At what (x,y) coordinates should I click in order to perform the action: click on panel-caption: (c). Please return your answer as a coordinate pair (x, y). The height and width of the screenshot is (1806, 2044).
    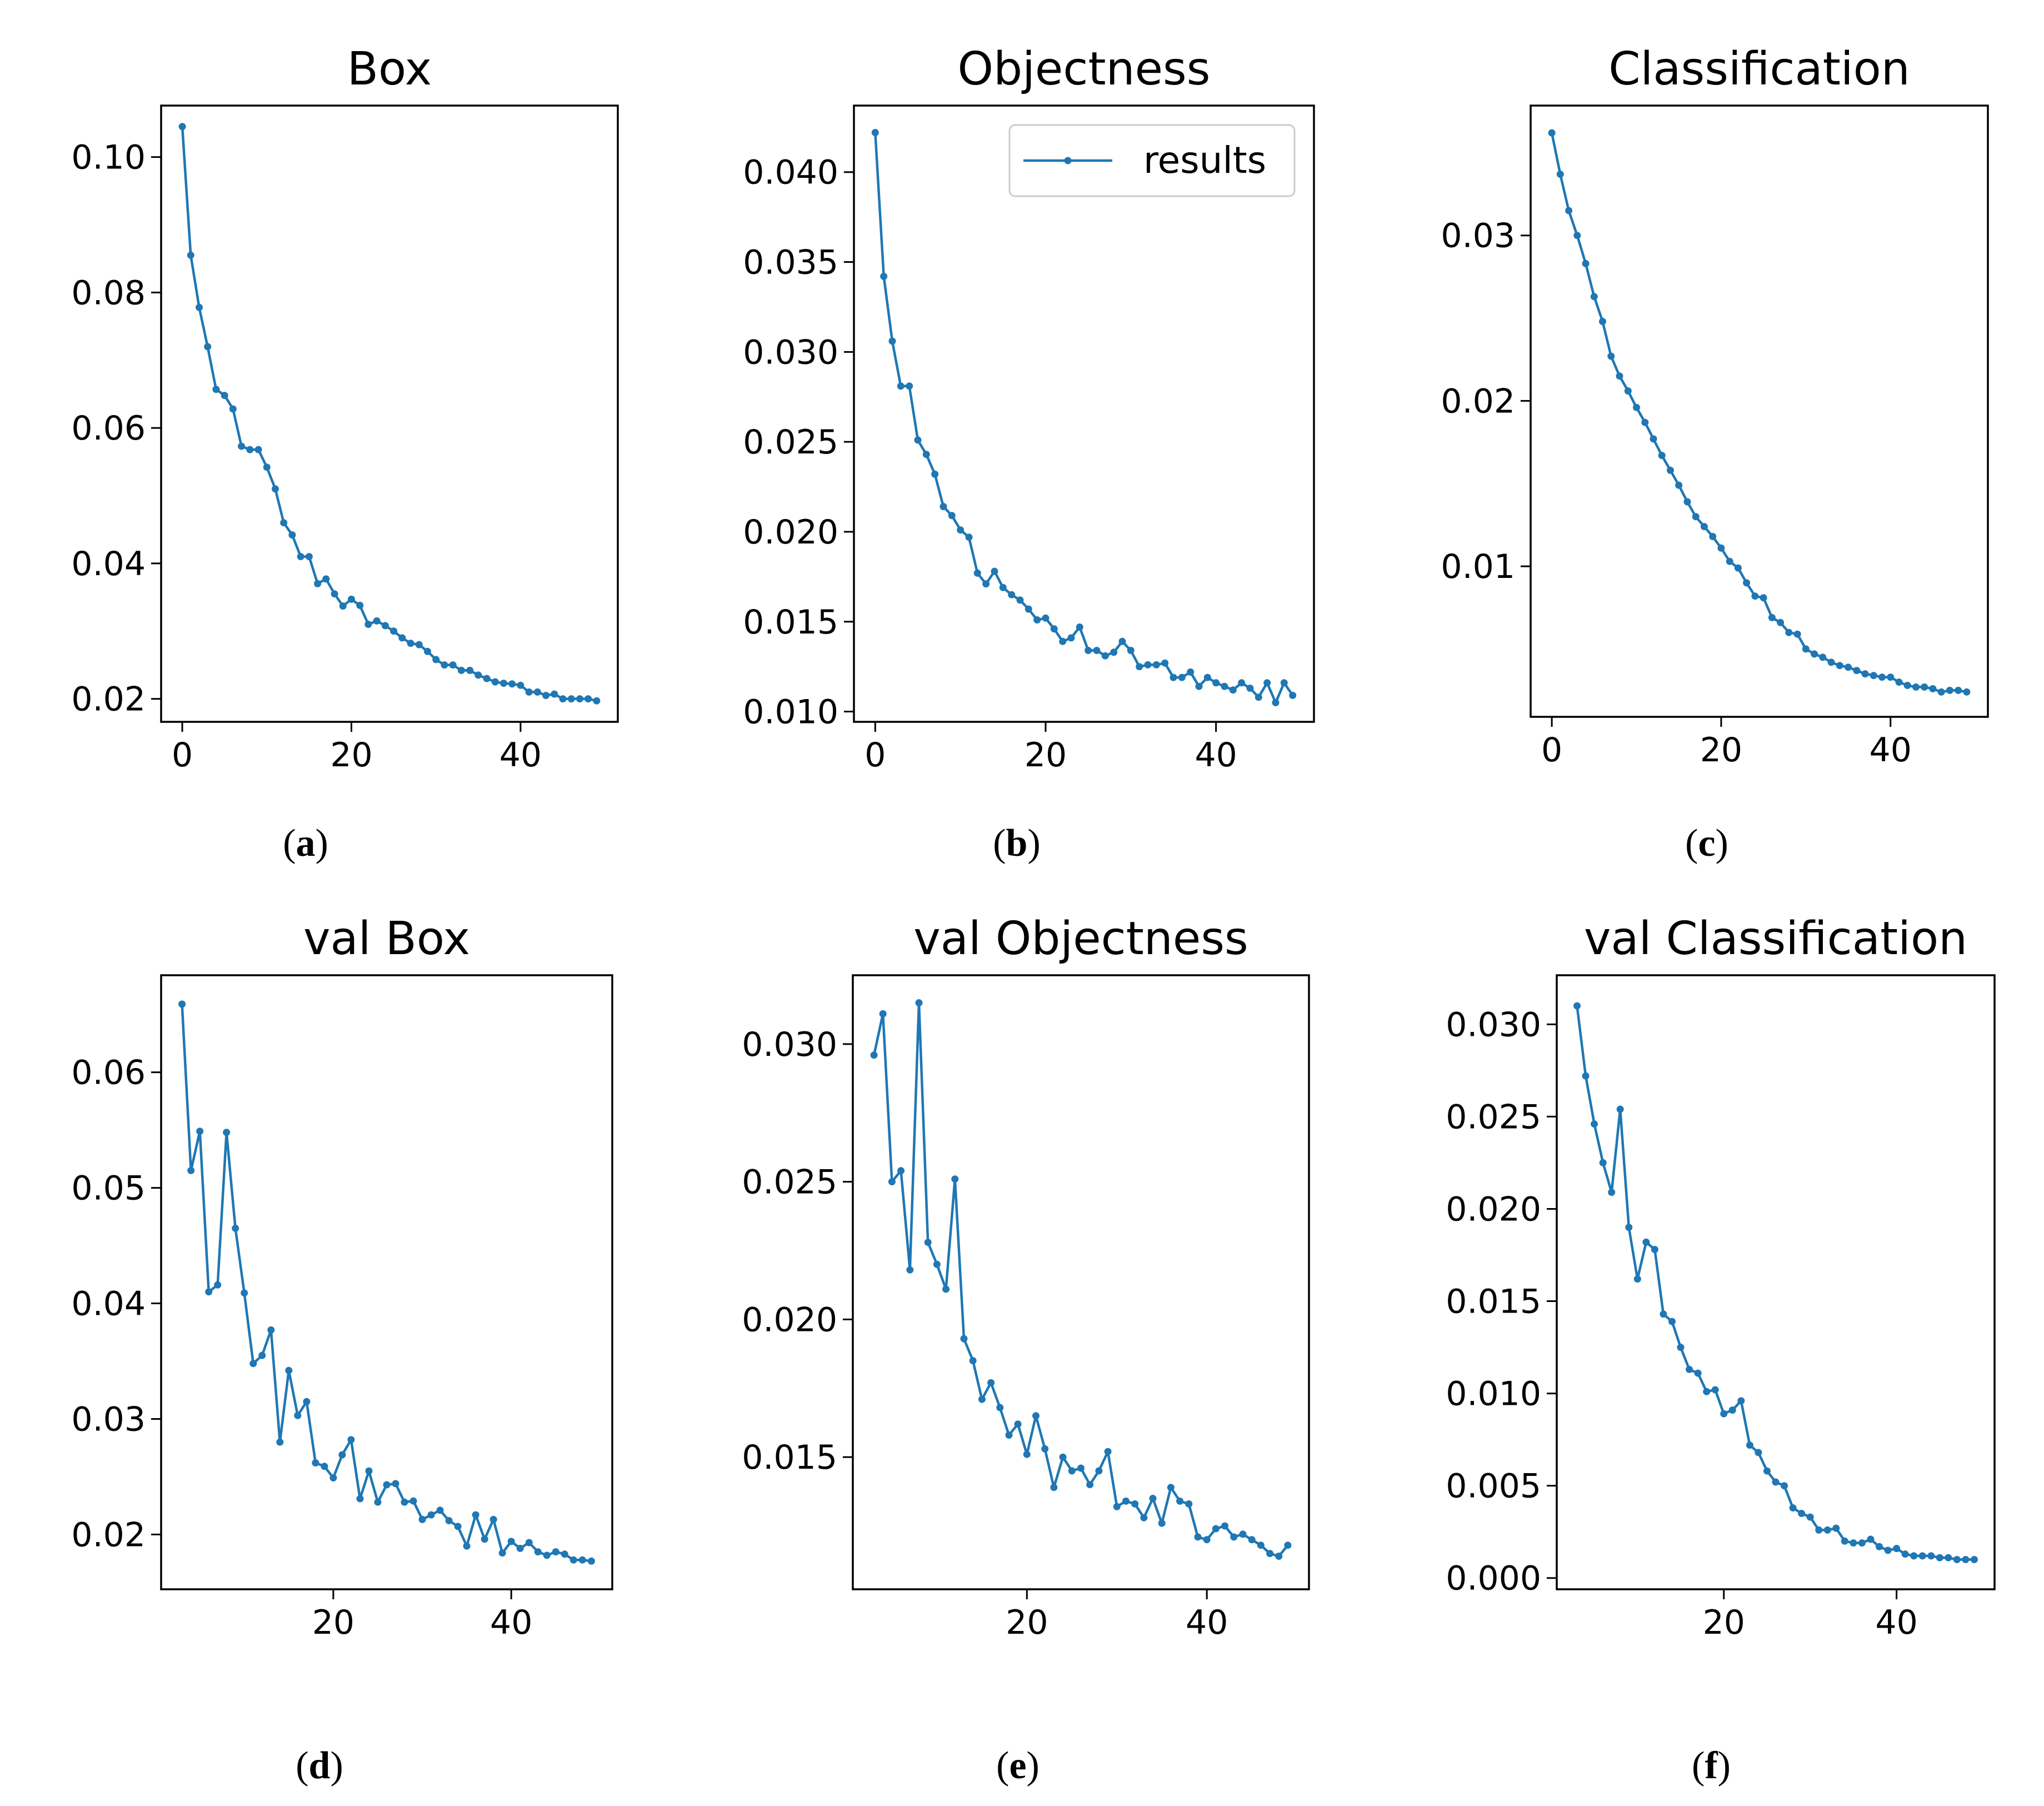
    Looking at the image, I should click on (1706, 844).